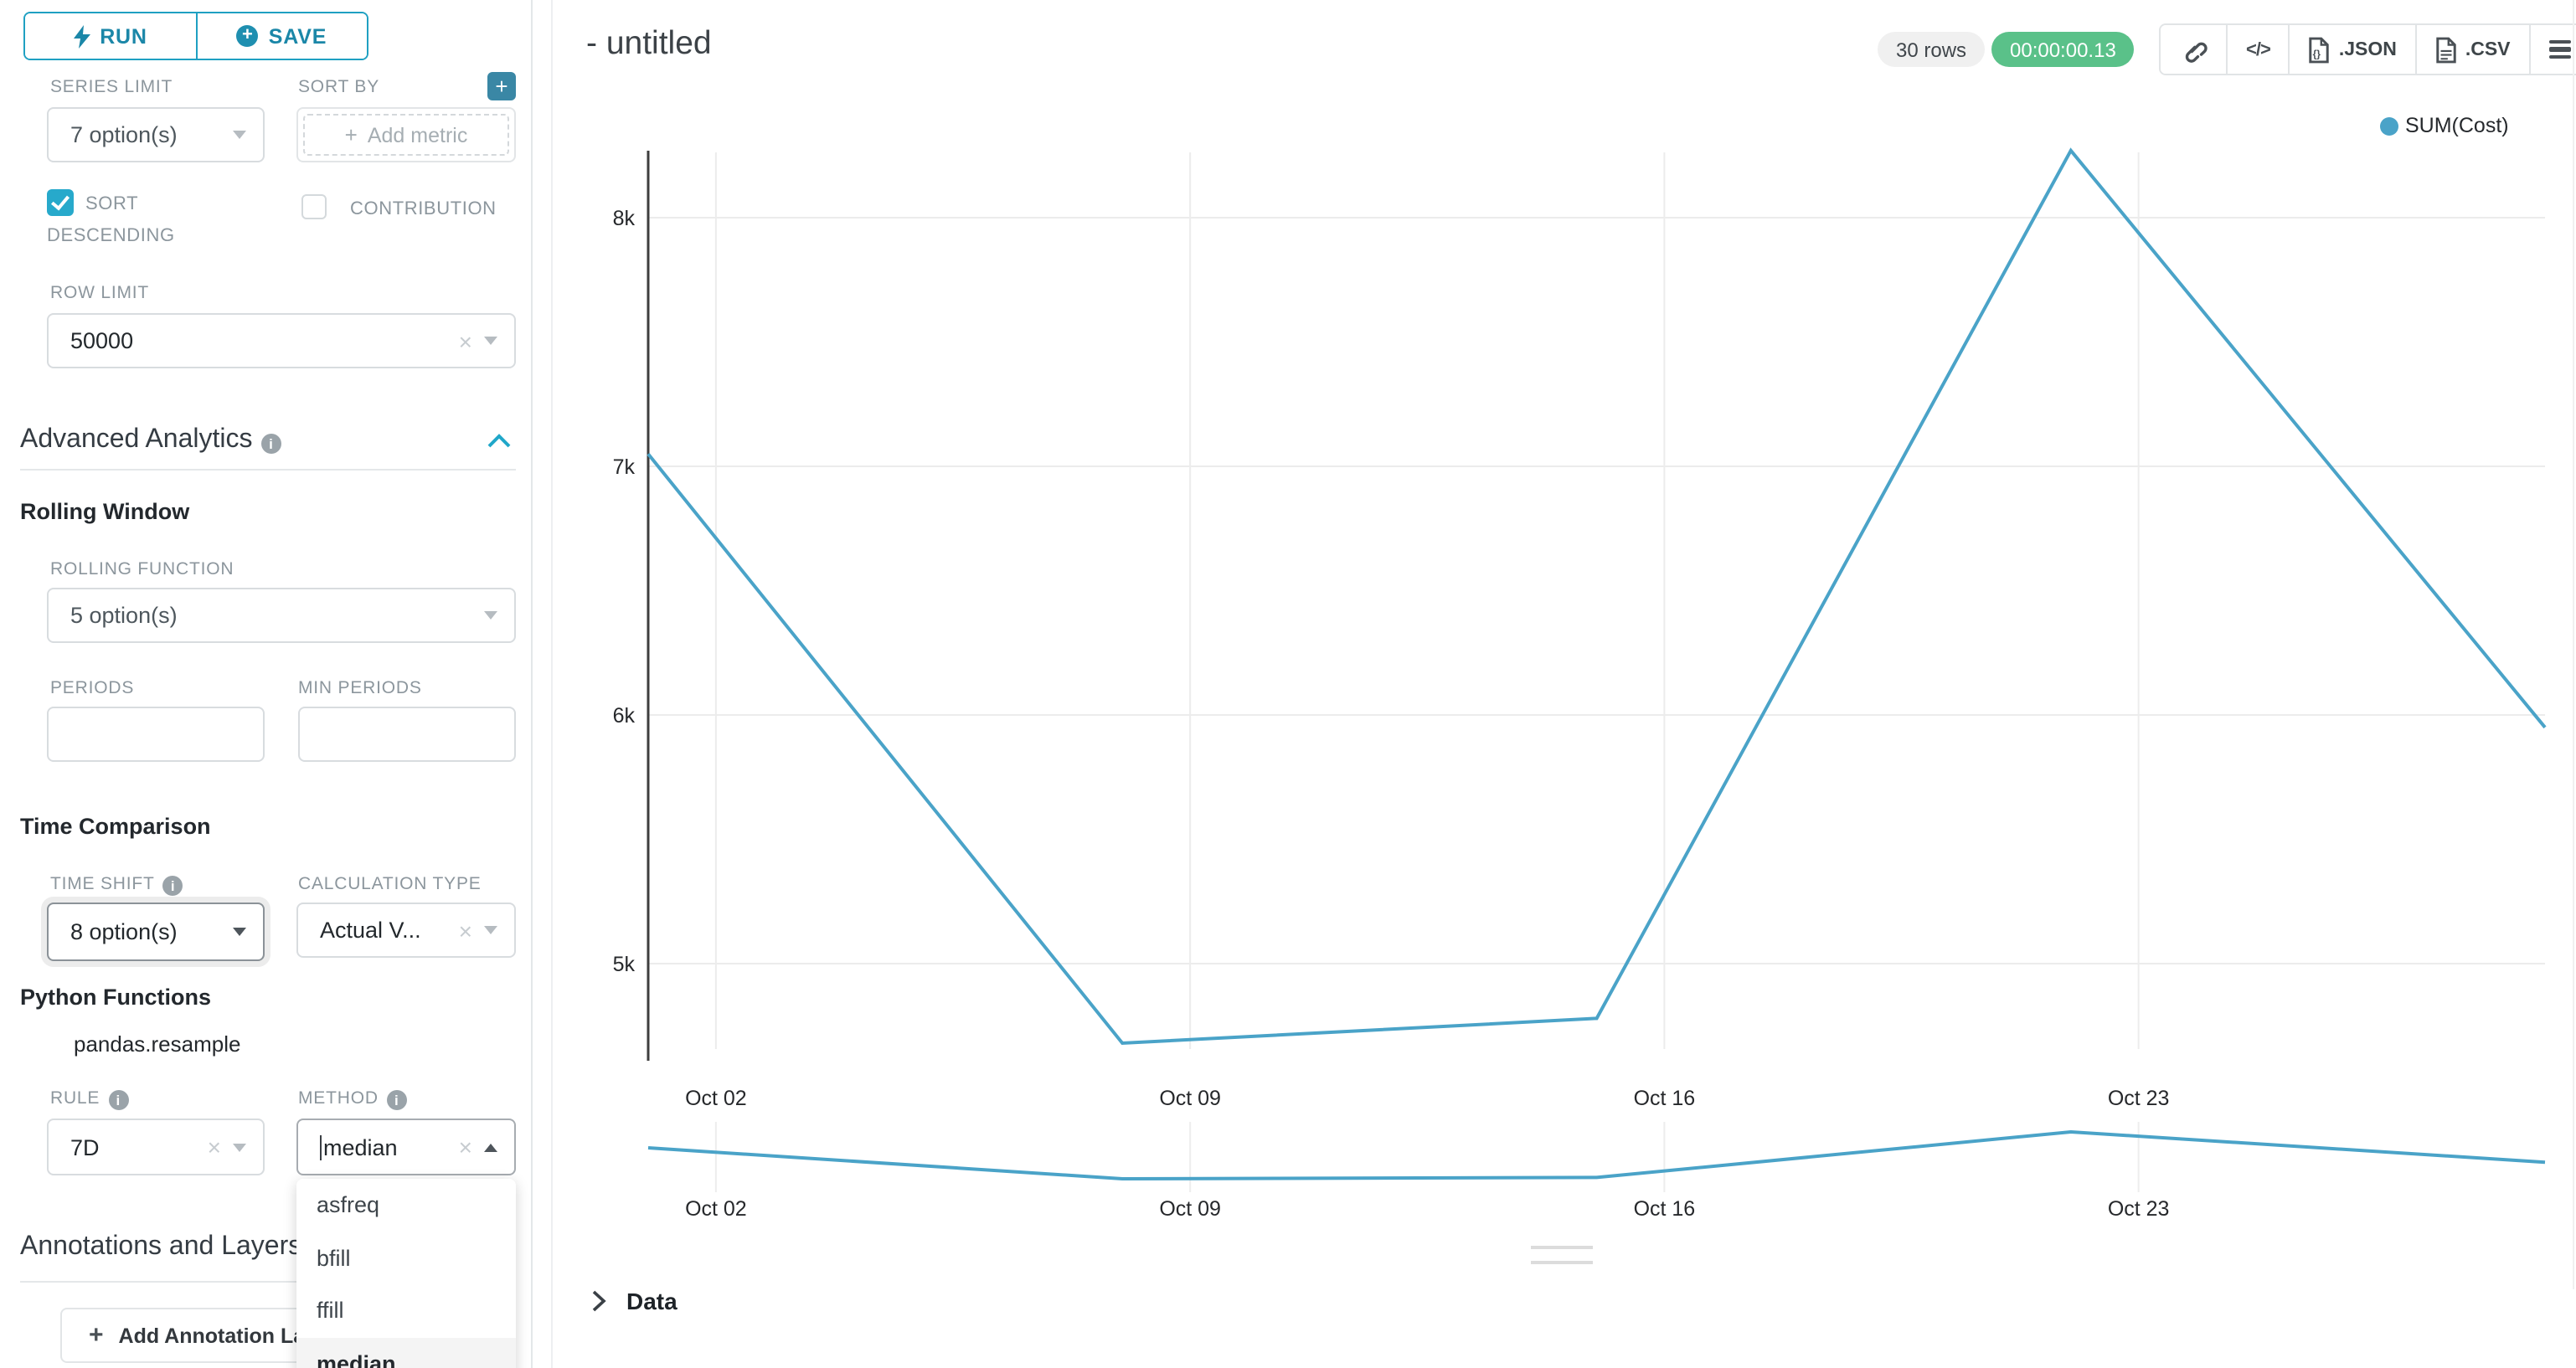 The width and height of the screenshot is (2576, 1368). What do you see at coordinates (297, 36) in the screenshot?
I see `save-button-label: SAVE` at bounding box center [297, 36].